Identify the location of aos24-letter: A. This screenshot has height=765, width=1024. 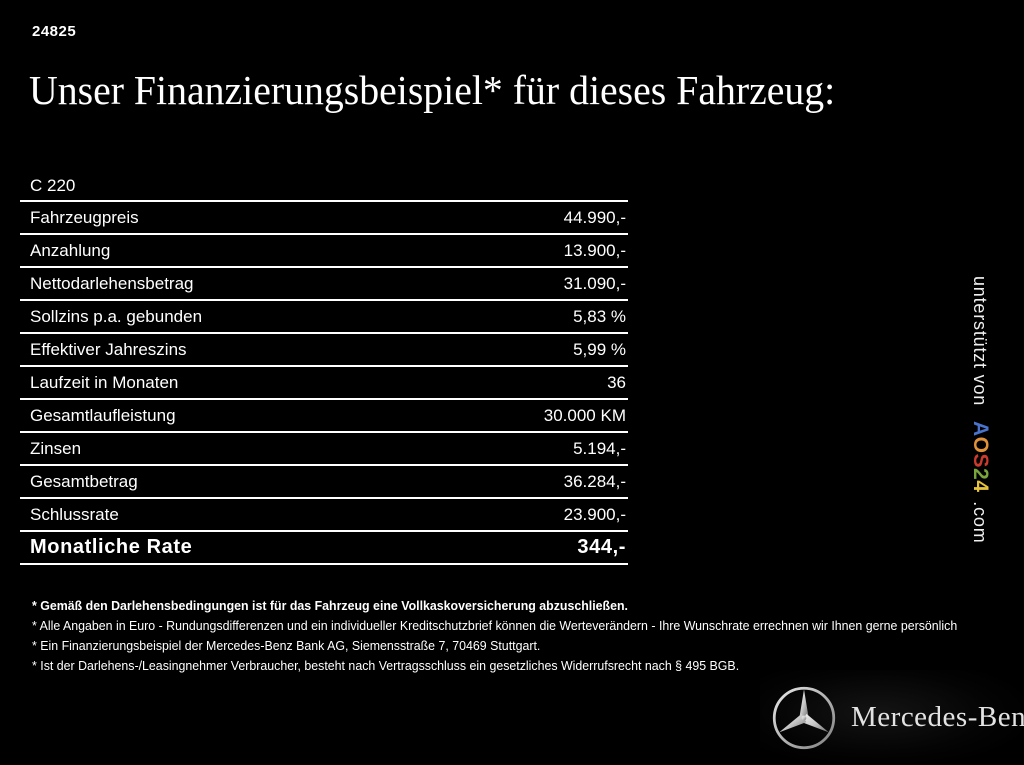
(980, 428).